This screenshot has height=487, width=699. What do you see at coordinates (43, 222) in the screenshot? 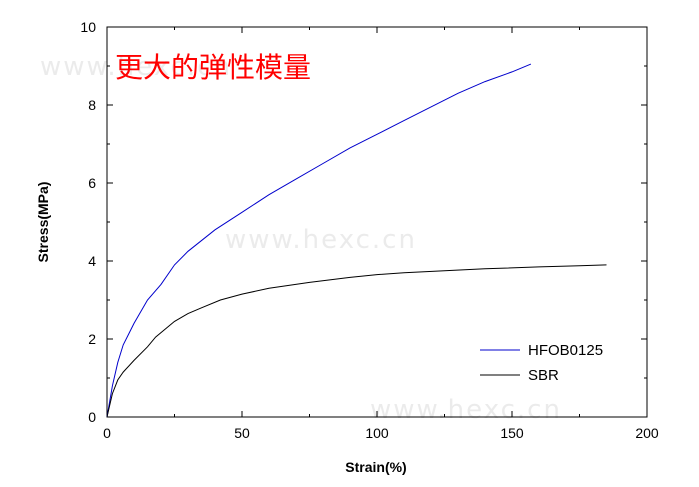
I see `y-axis-title: Stress(MPa)` at bounding box center [43, 222].